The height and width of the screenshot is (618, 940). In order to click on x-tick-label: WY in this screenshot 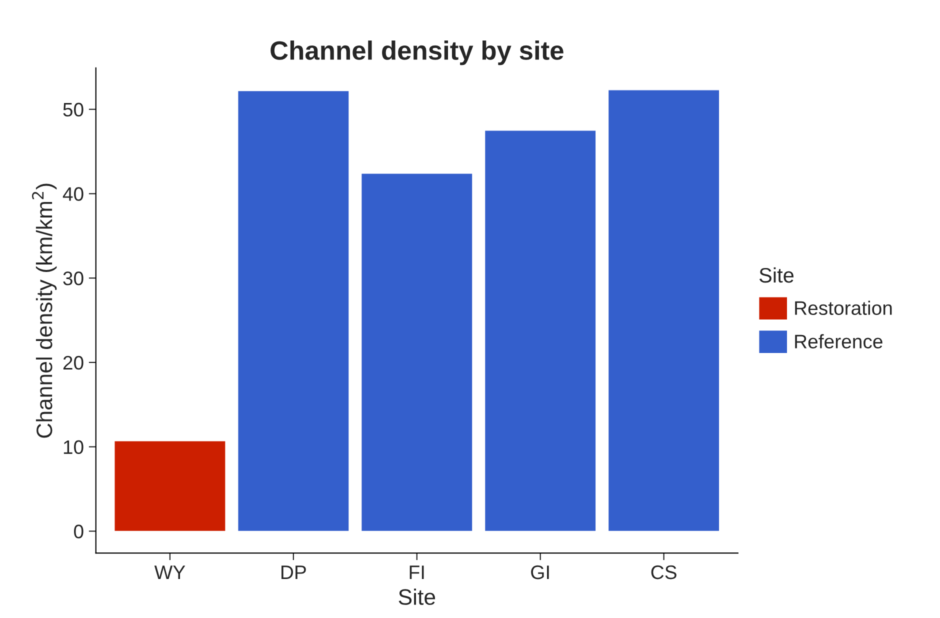, I will do `click(170, 573)`.